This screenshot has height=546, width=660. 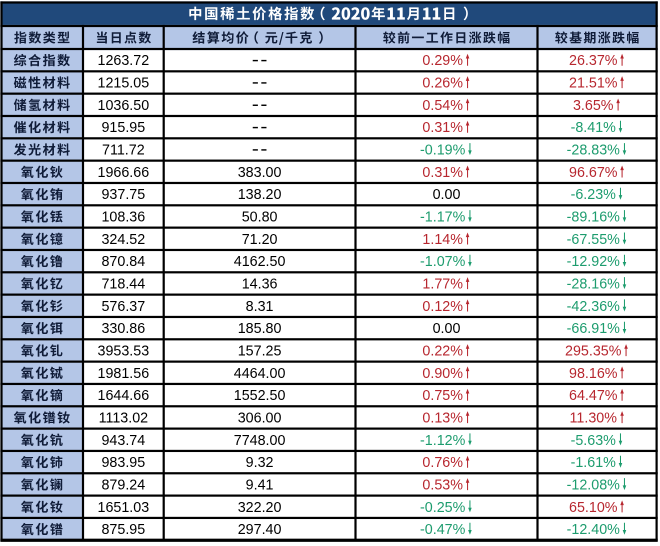 I want to click on svg-text: -1.07%, so click(x=443, y=262).